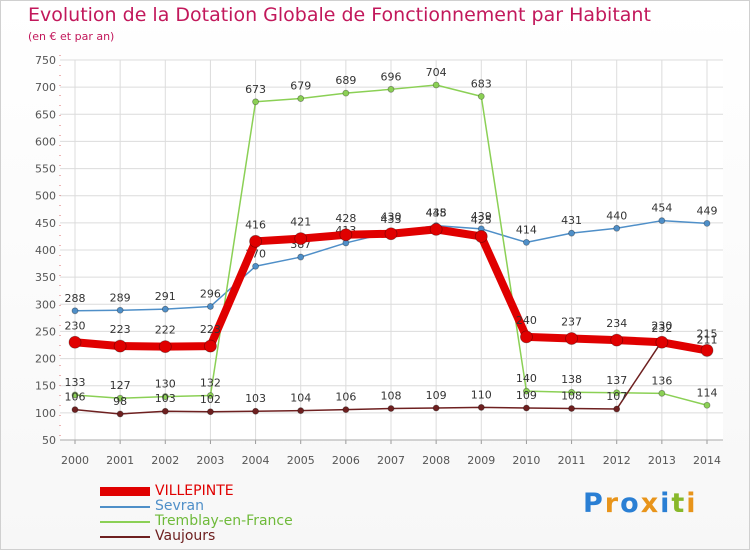 The image size is (750, 550). What do you see at coordinates (45, 386) in the screenshot?
I see `y-tick-label: 150` at bounding box center [45, 386].